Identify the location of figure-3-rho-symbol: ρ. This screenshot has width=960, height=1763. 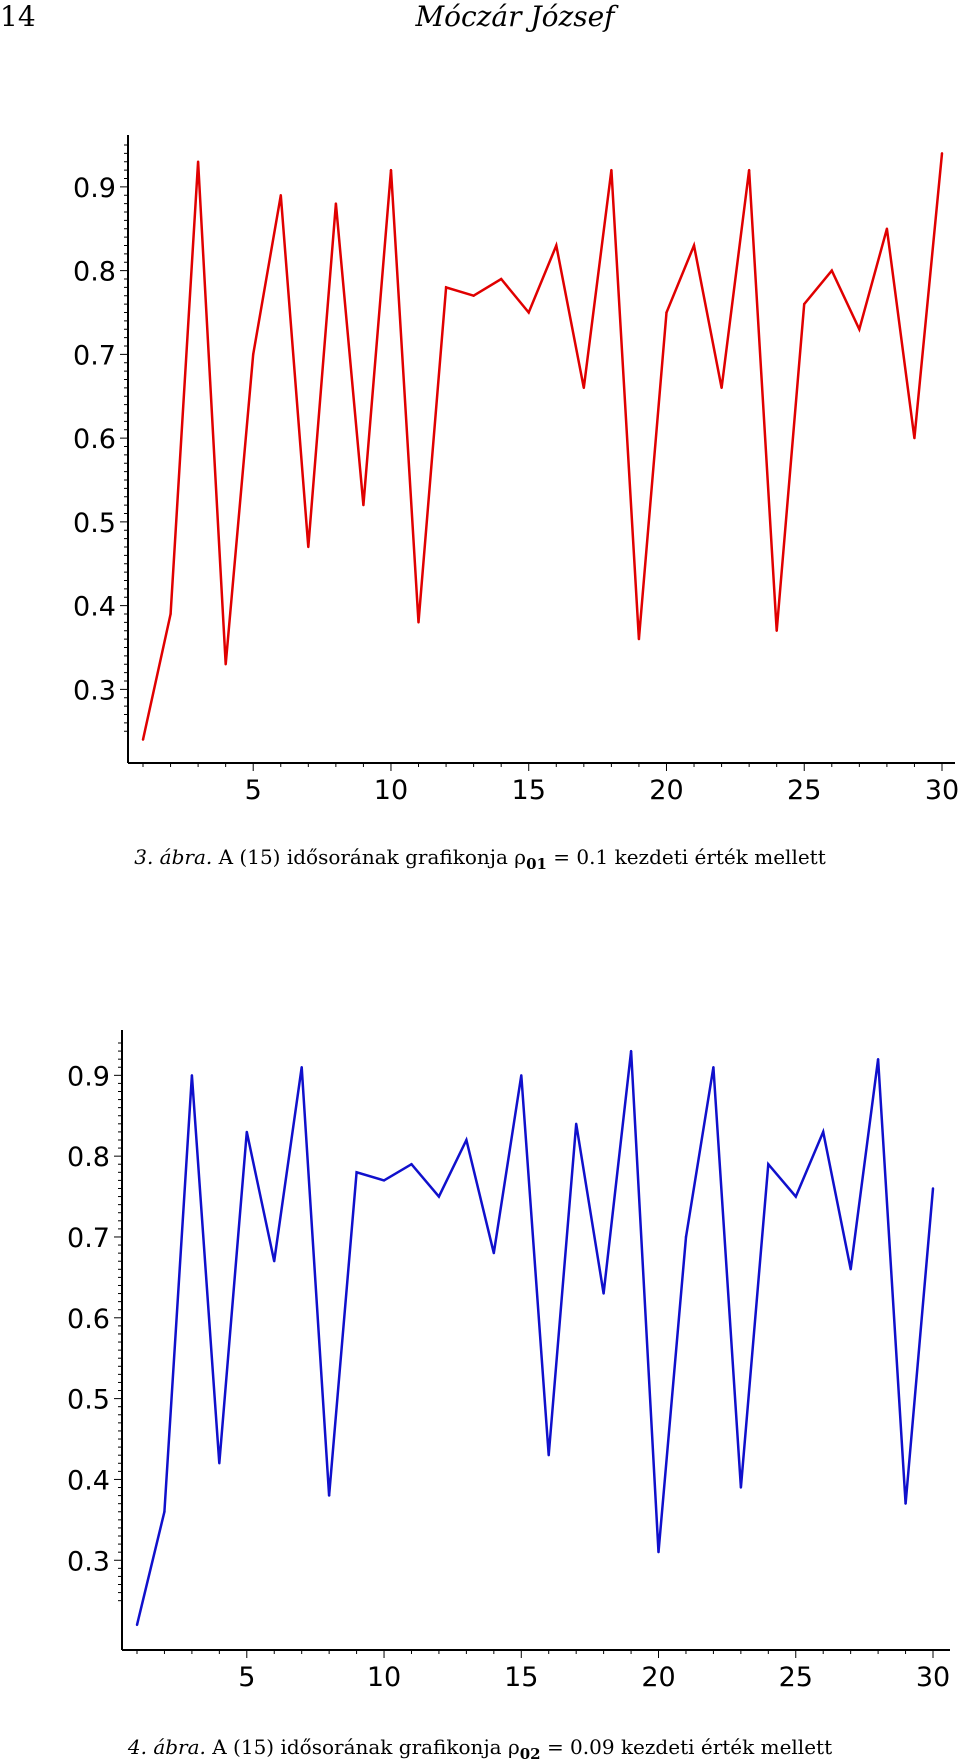
(520, 857).